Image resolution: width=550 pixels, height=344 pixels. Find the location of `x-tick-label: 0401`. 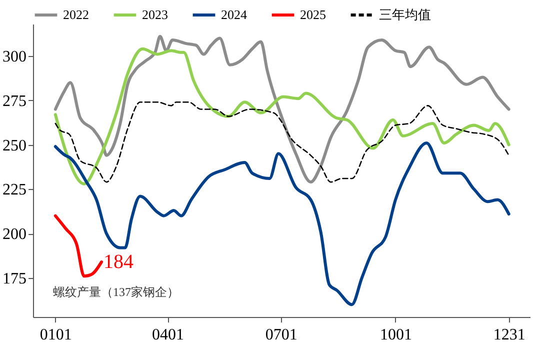

x-tick-label: 0401 is located at coordinates (168, 335).